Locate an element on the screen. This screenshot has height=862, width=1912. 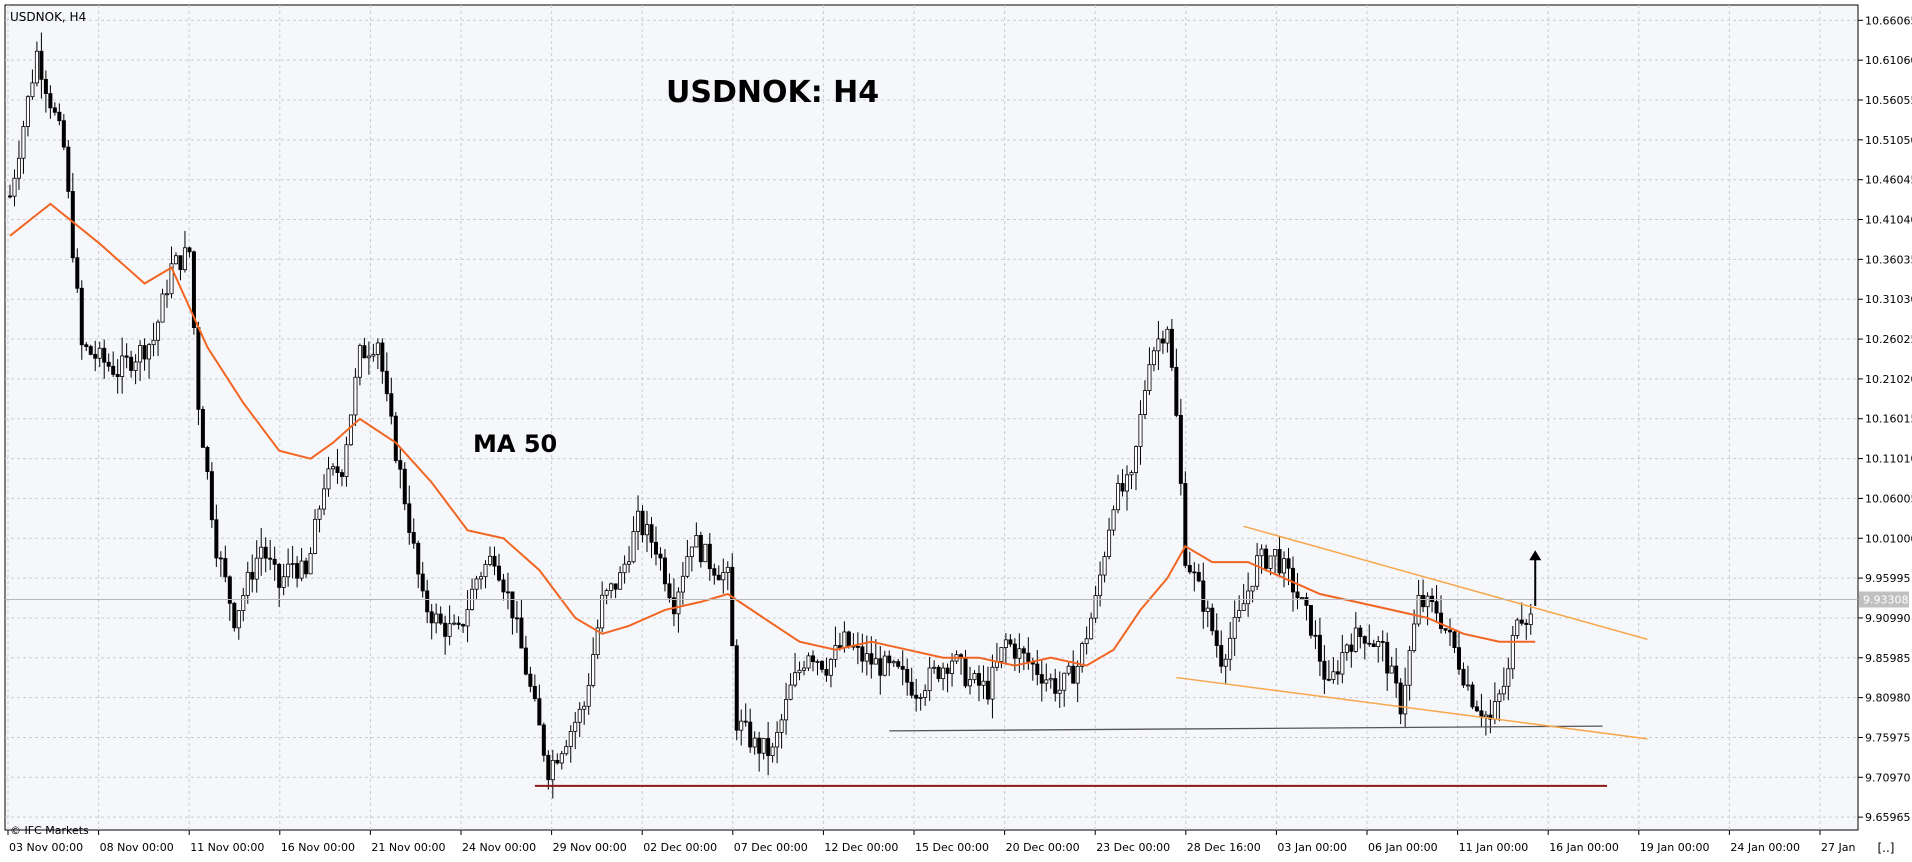
symbol-label: USDNOK, H4 is located at coordinates (48, 17).